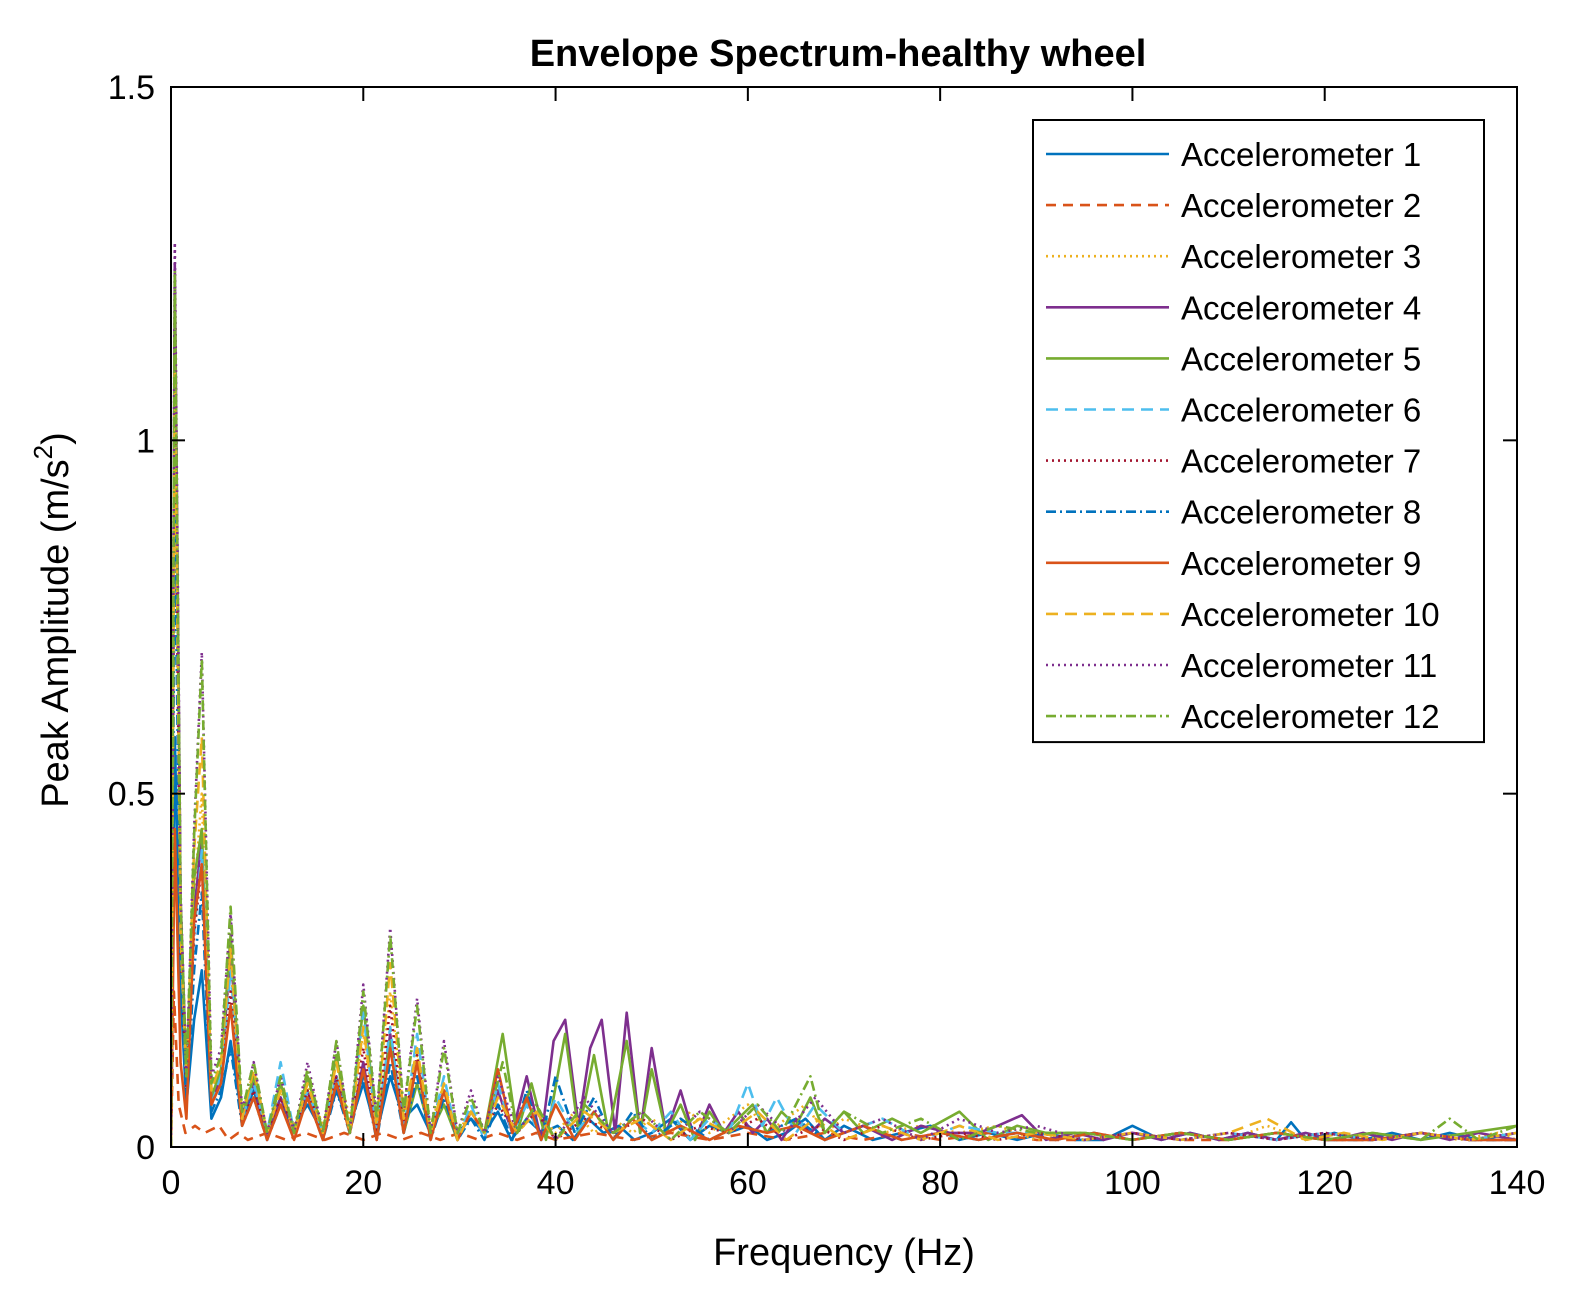  I want to click on x-tick-label: 140, so click(1517, 1183).